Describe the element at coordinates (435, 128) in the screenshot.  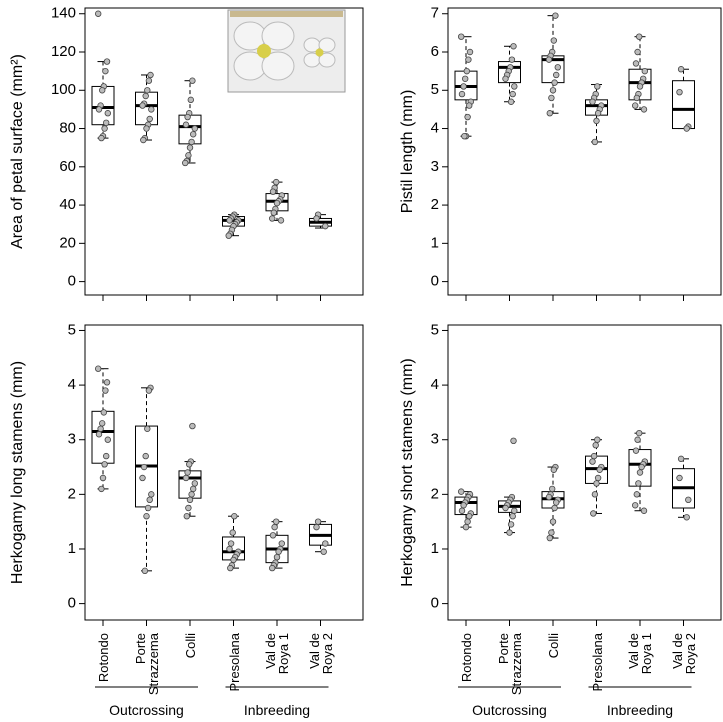
I see `y-tick-label: 4` at that location.